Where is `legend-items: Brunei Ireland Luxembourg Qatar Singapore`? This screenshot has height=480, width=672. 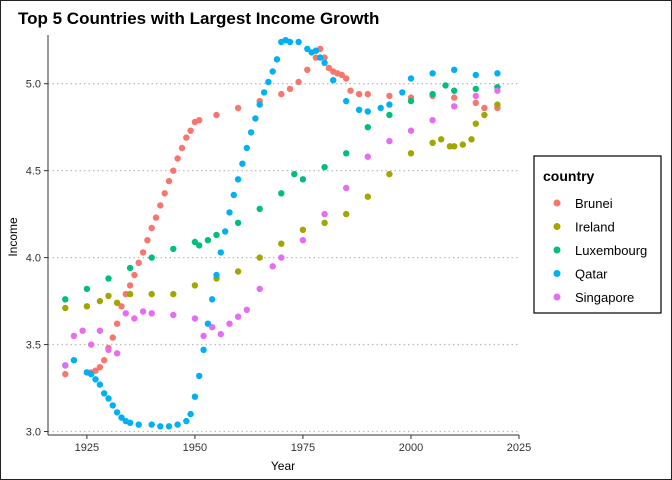
legend-items: Brunei Ireland Luxembourg Qatar Singapore is located at coordinates (600, 250).